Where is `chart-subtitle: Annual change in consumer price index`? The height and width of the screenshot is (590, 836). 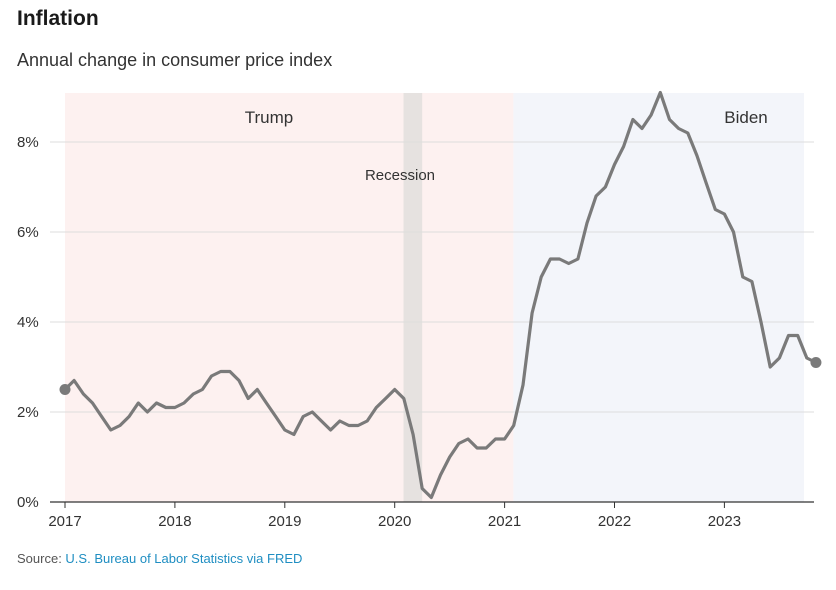
chart-subtitle: Annual change in consumer price index is located at coordinates (175, 60).